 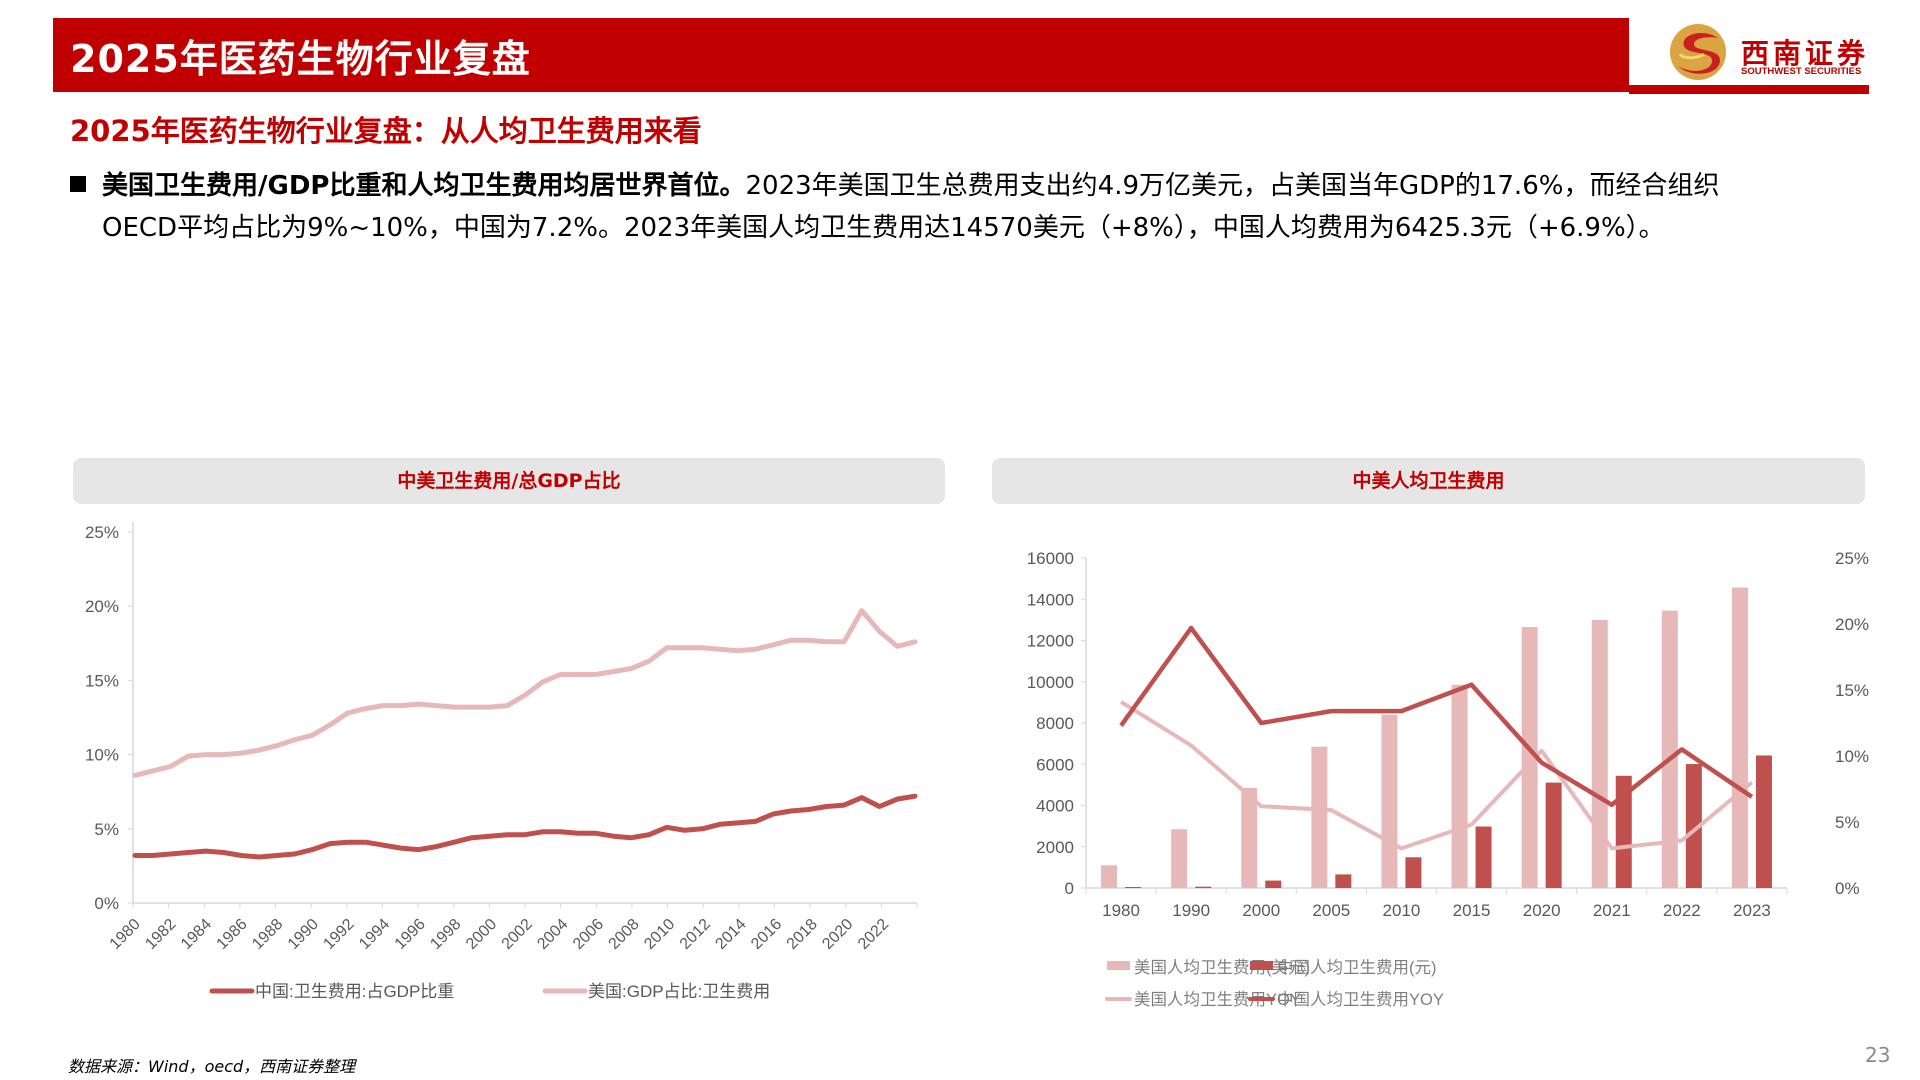 I want to click on us-gdp-share-line, so click(x=525, y=693).